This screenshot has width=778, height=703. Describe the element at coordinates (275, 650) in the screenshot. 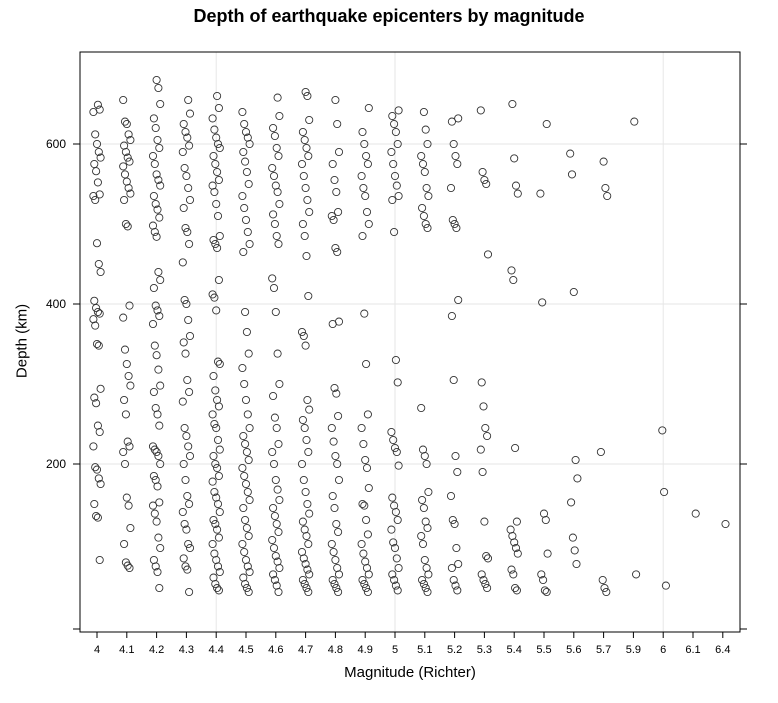

I see `x-tick-label: 4.6` at that location.